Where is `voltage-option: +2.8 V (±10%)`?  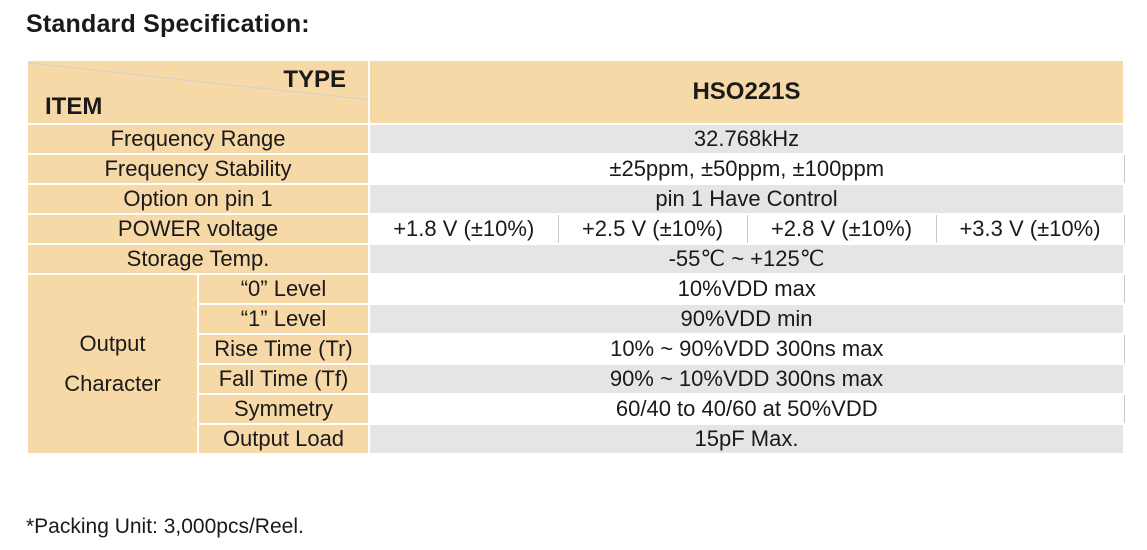
voltage-option: +2.8 V (±10%) is located at coordinates (841, 229).